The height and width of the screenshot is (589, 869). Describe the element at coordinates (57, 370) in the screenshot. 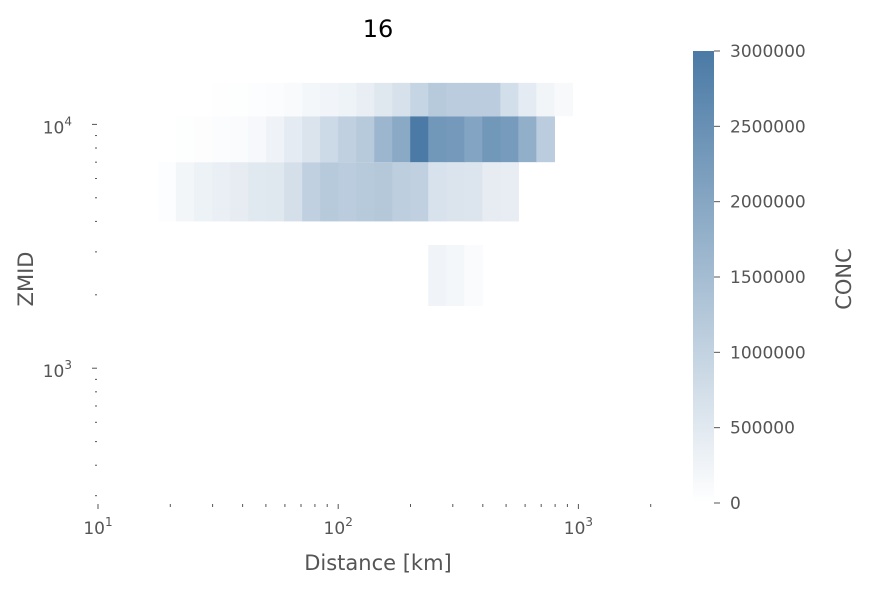

I see `y-tick-label: 10³` at that location.